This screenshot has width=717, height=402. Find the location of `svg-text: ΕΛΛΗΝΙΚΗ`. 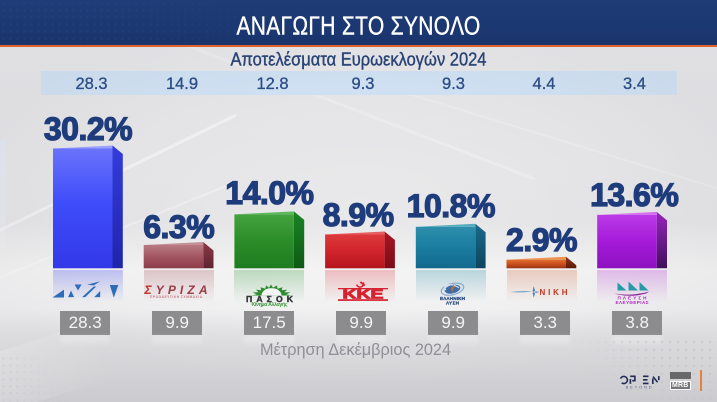

svg-text: ΕΛΛΗΝΙΚΗ is located at coordinates (453, 298).